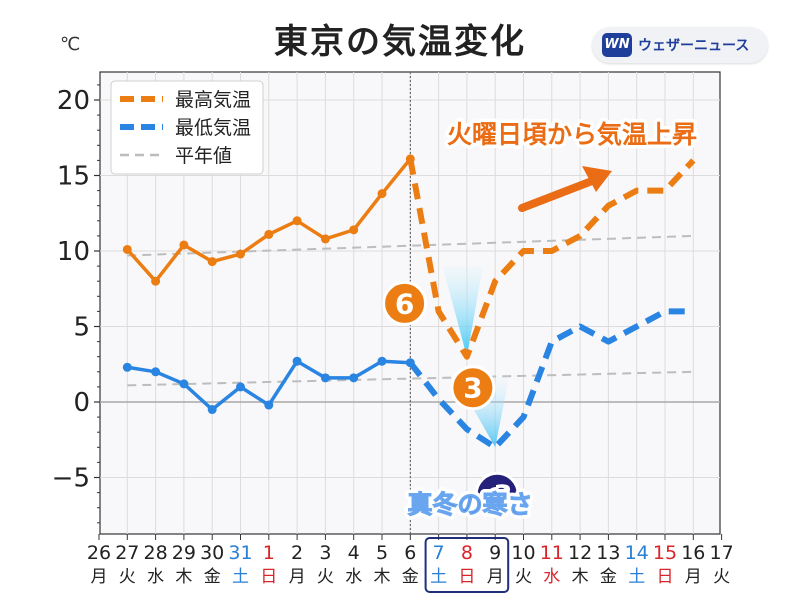 The width and height of the screenshot is (800, 600). I want to click on warmup-arrow-shaft, so click(557, 194).